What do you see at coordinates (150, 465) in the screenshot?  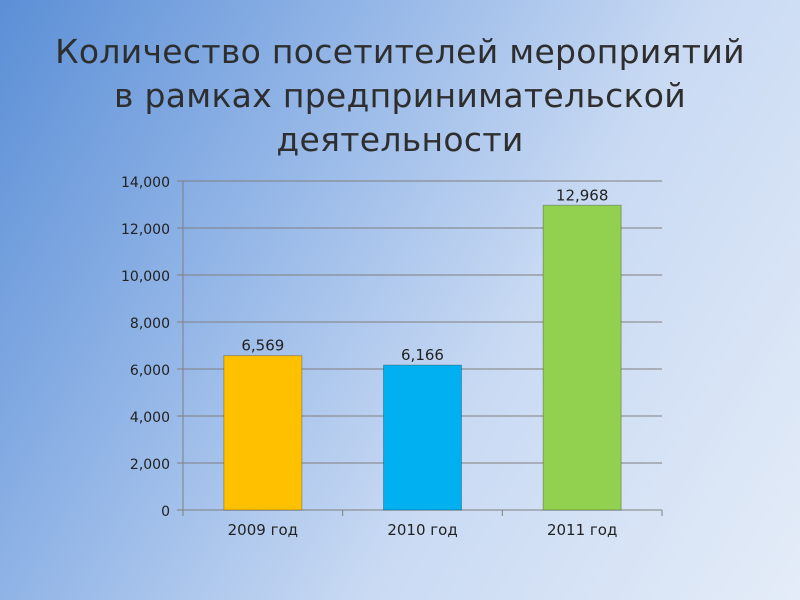 I see `y-tick-label: 2,000` at bounding box center [150, 465].